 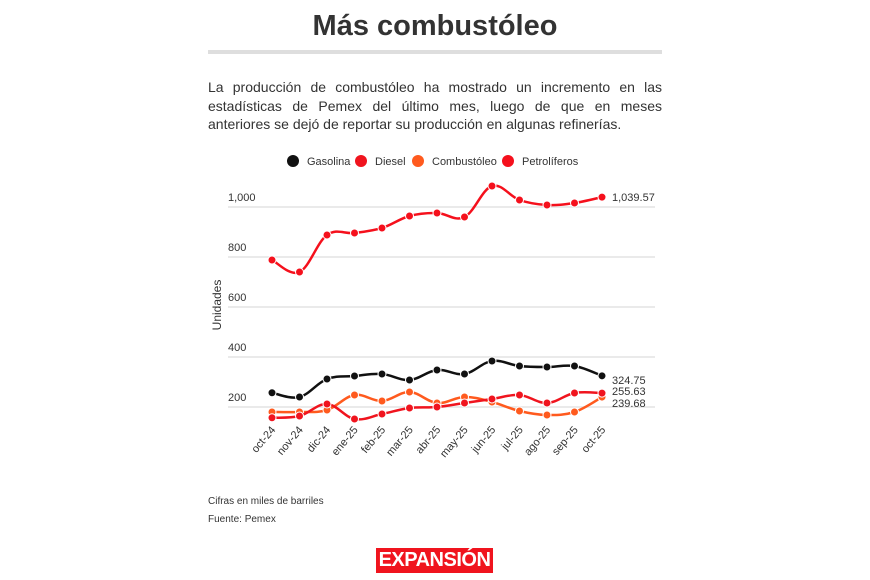 I want to click on x-tick-label: jul-25, so click(x=512, y=438).